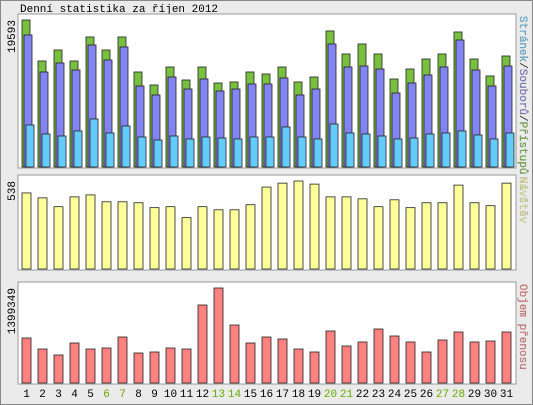  I want to click on legend-entry: Souborů, so click(522, 92).